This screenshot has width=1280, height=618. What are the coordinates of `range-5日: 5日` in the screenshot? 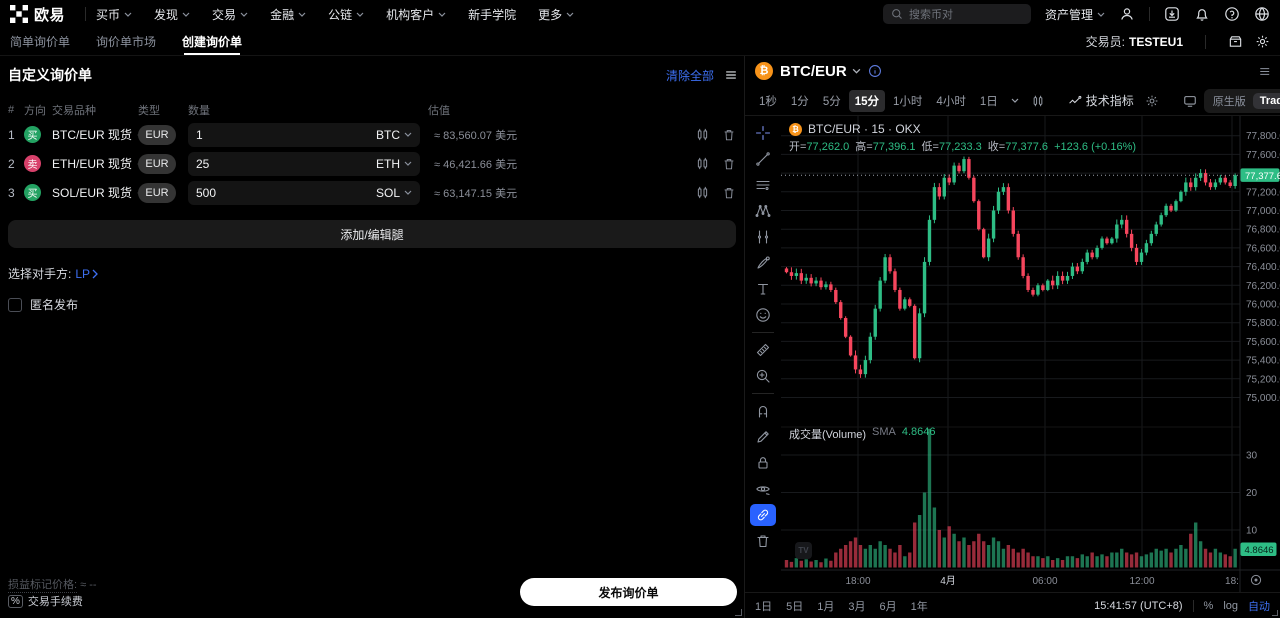 It's located at (795, 606).